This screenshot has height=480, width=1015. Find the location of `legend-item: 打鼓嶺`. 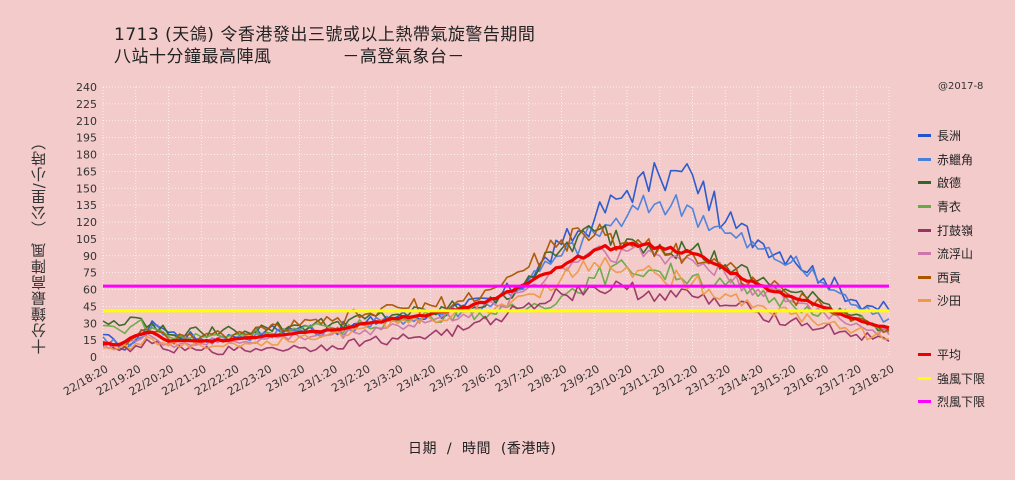

legend-item: 打鼓嶺 is located at coordinates (951, 230).